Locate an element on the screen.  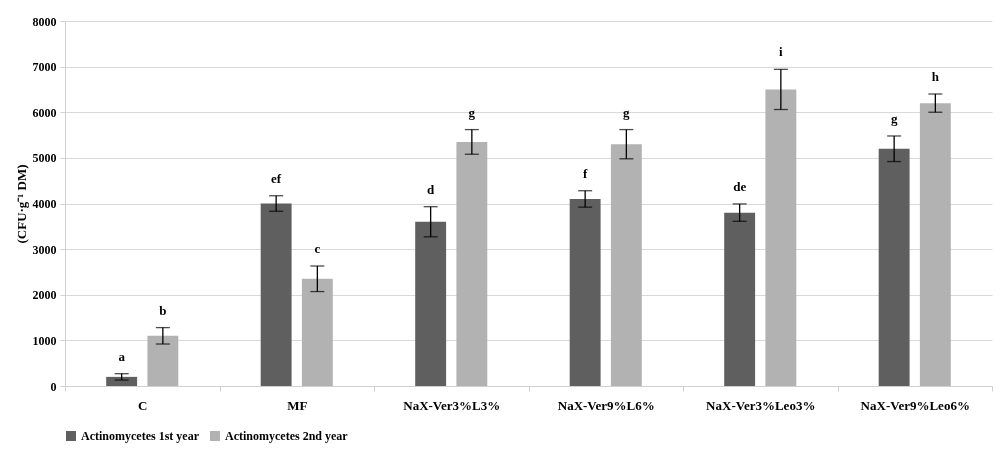
y-tick-label: 2000 is located at coordinates (44, 295).